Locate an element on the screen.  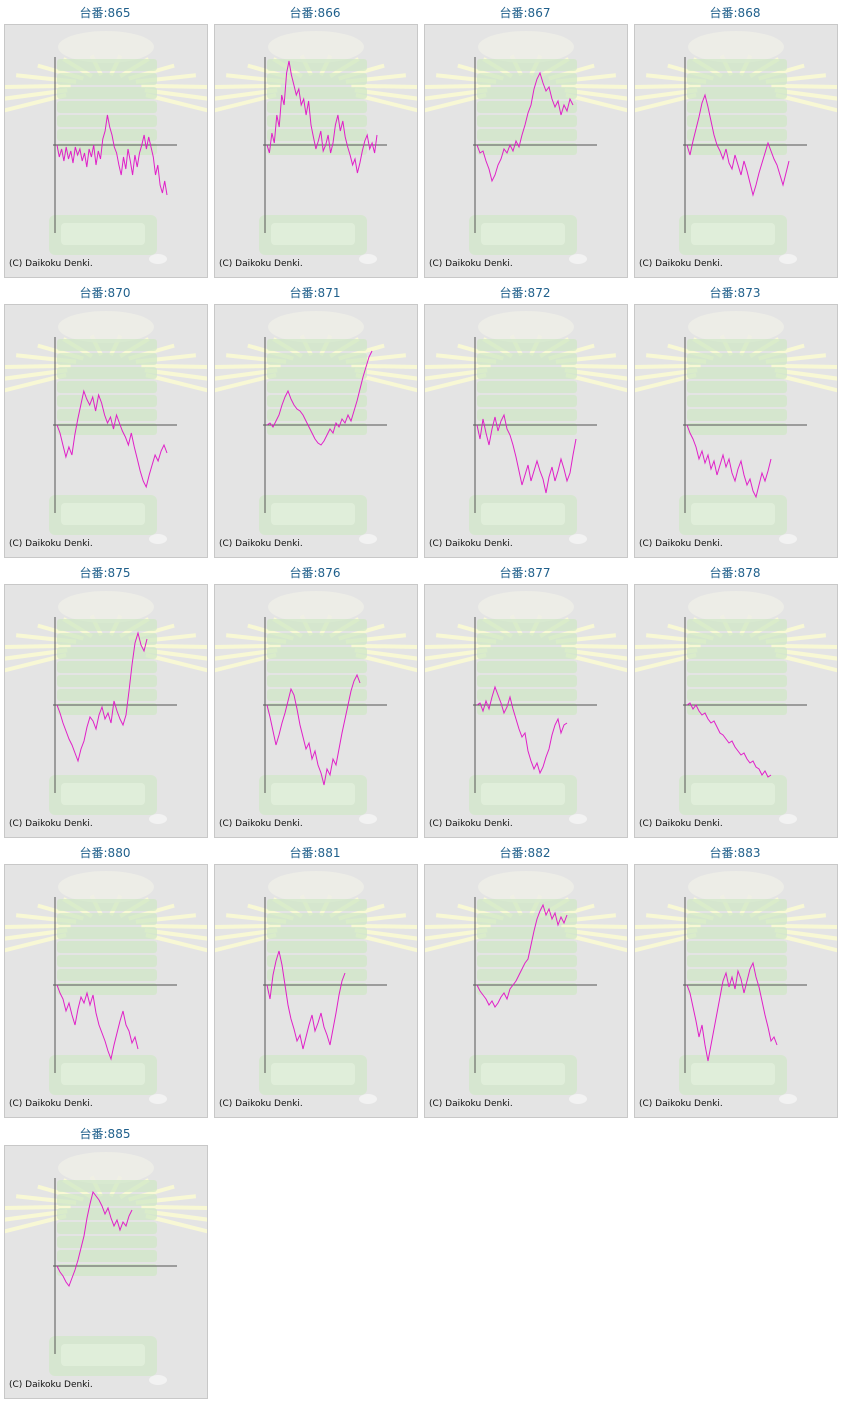
chart-title: 台番:870 is located at coordinates (105, 293).